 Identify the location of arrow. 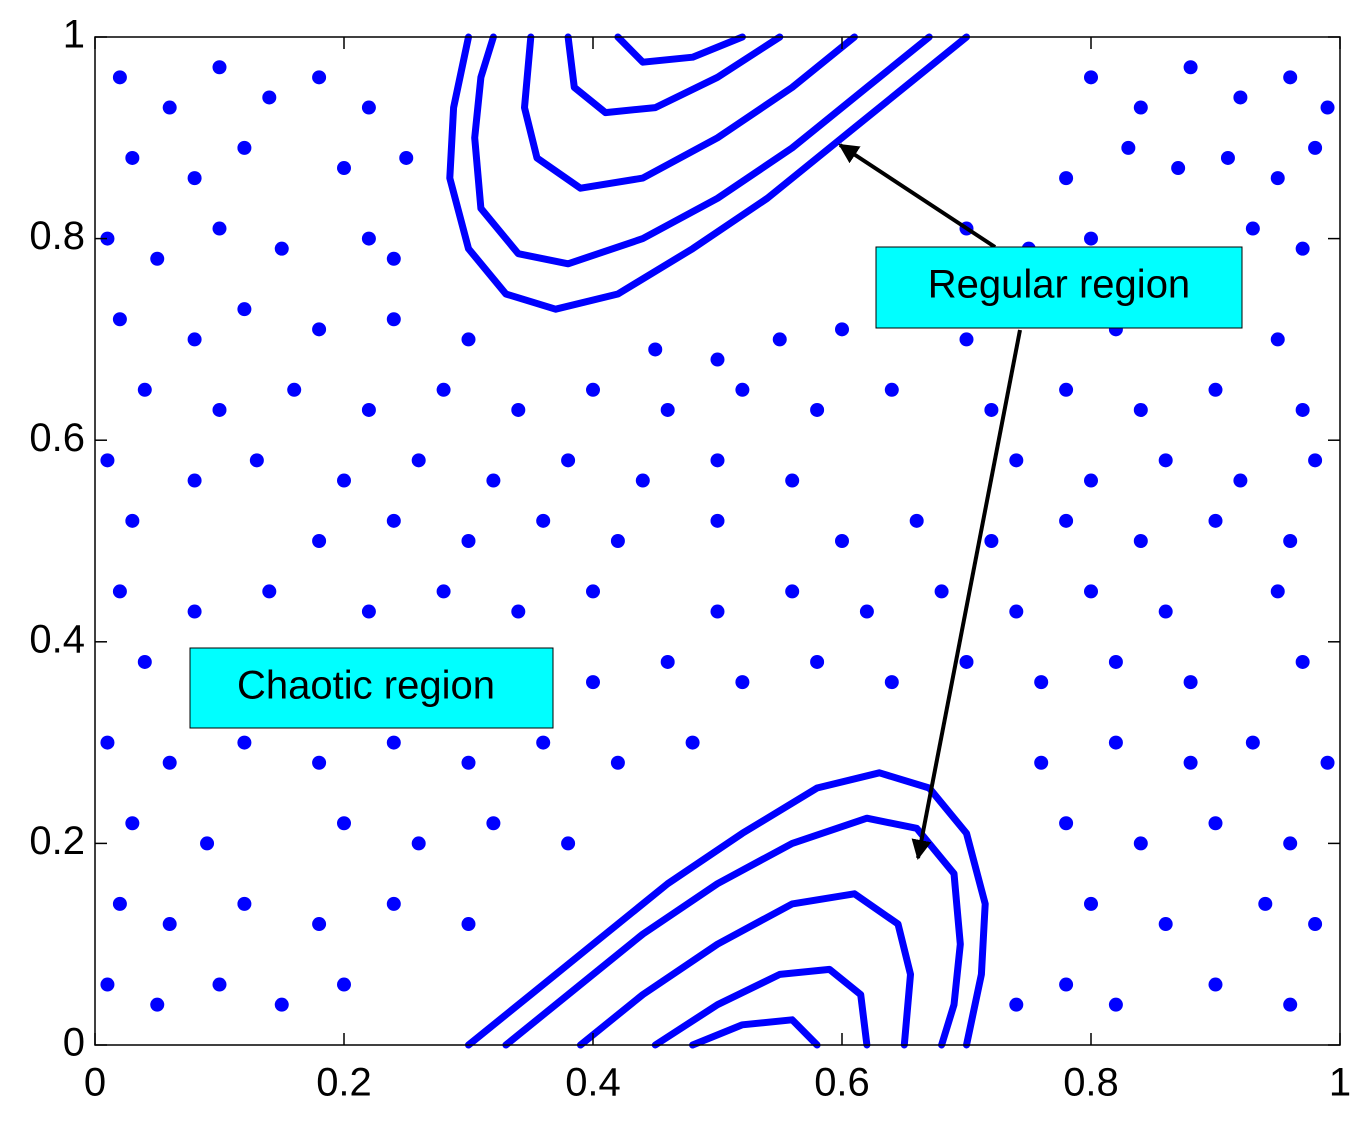
(917, 196).